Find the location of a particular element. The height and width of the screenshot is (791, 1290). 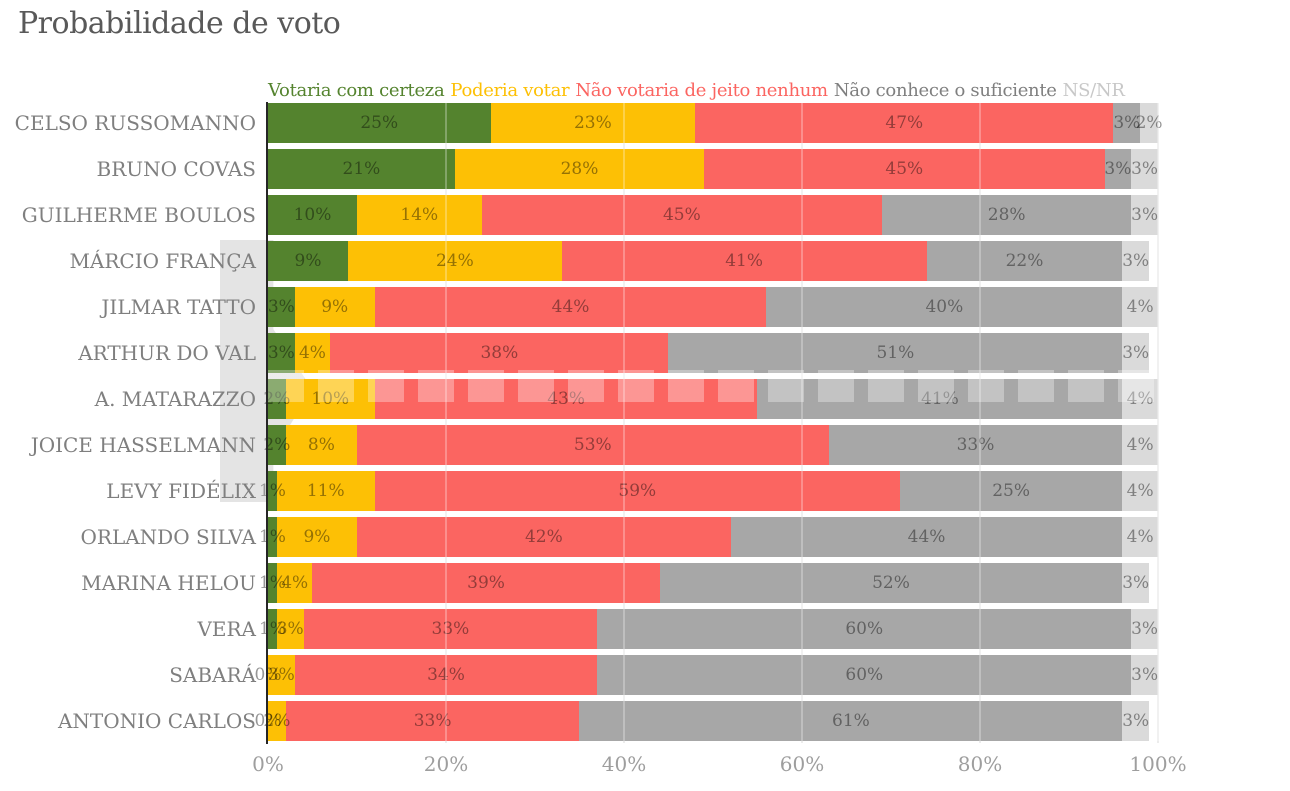

category-label: LEVY FIDÉLIX is located at coordinates (181, 491).